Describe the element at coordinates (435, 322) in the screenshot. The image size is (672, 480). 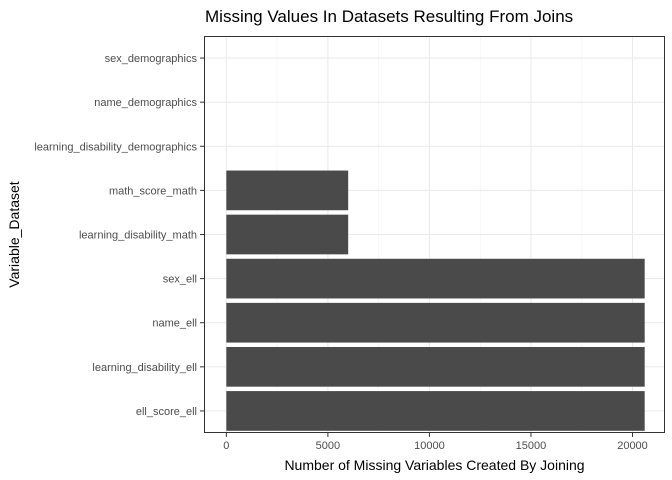
I see `bar-name-ell` at that location.